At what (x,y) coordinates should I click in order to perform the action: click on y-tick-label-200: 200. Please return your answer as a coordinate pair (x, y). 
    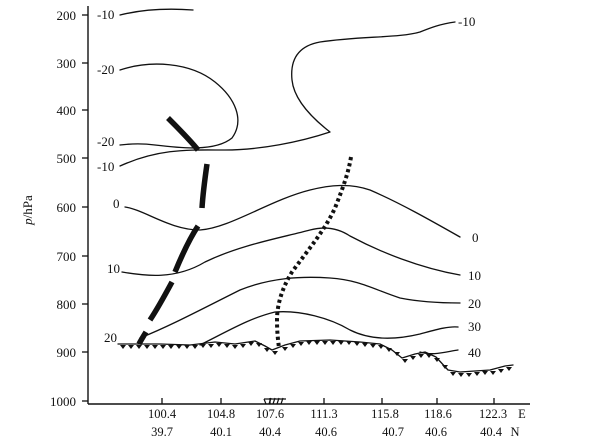
    Looking at the image, I should click on (67, 15).